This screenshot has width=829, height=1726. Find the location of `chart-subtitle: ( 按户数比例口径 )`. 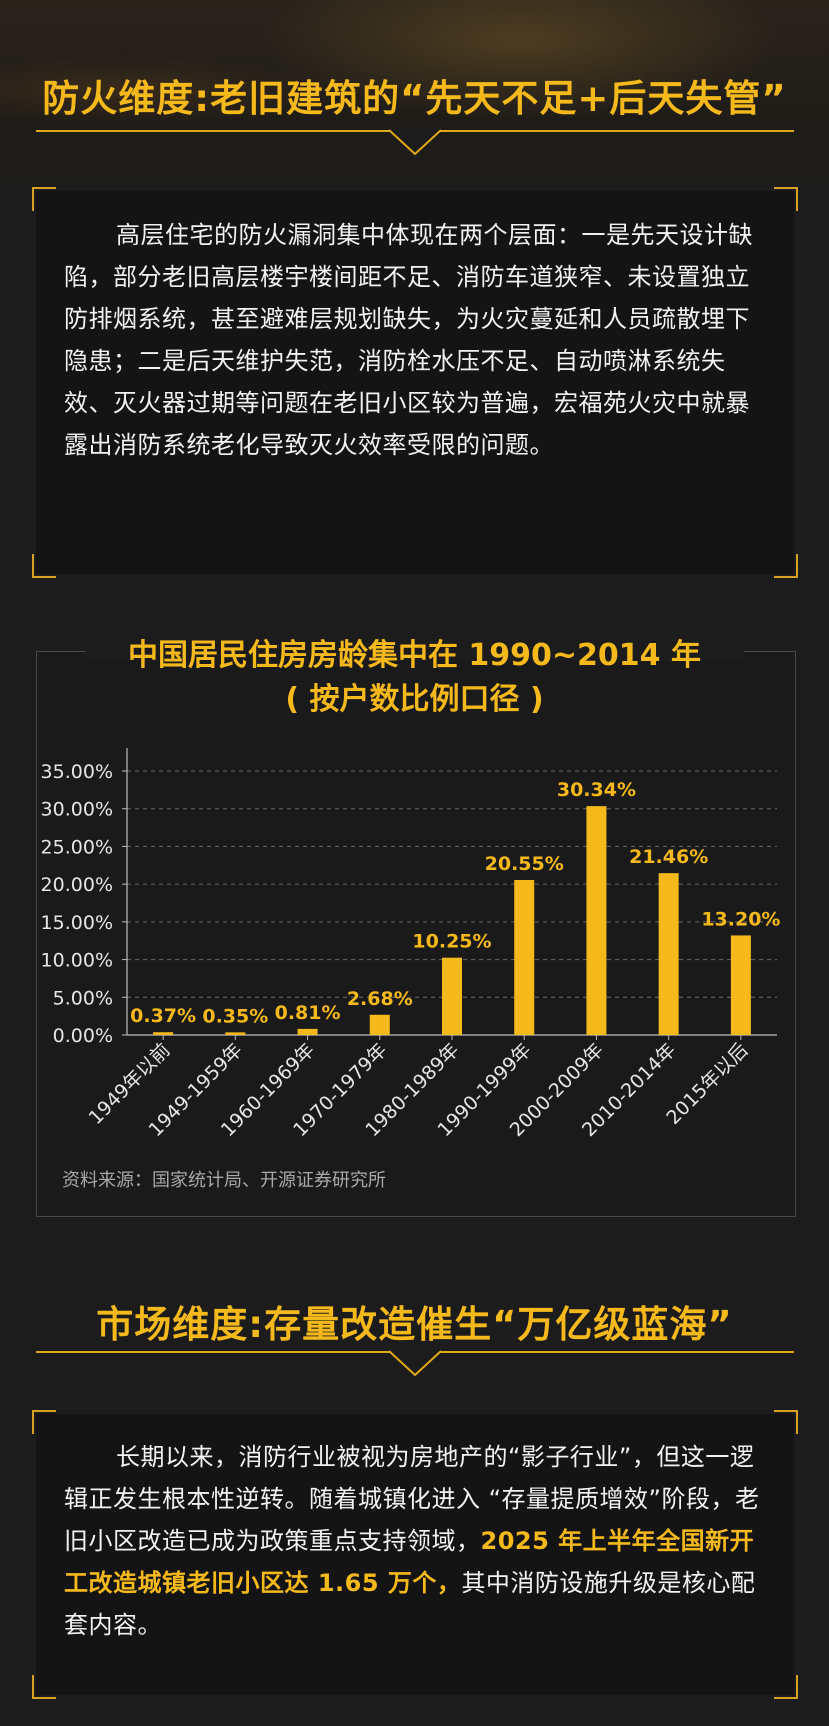

chart-subtitle: ( 按户数比例口径 ) is located at coordinates (414, 699).